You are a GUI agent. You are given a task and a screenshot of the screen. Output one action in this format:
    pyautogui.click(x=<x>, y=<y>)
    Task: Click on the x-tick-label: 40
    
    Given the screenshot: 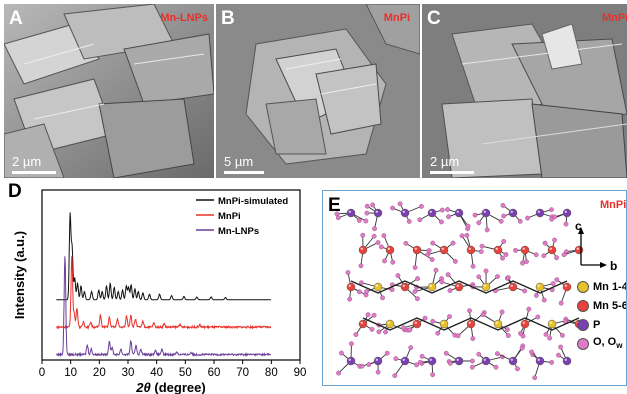 What is the action you would take?
    pyautogui.click(x=156, y=373)
    